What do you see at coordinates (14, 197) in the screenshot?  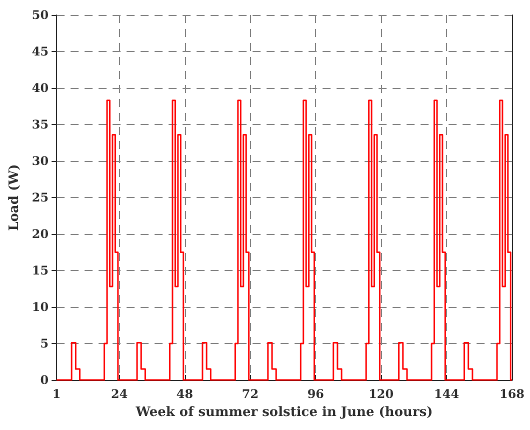 I see `y-axis-title: Load (W)` at bounding box center [14, 197].